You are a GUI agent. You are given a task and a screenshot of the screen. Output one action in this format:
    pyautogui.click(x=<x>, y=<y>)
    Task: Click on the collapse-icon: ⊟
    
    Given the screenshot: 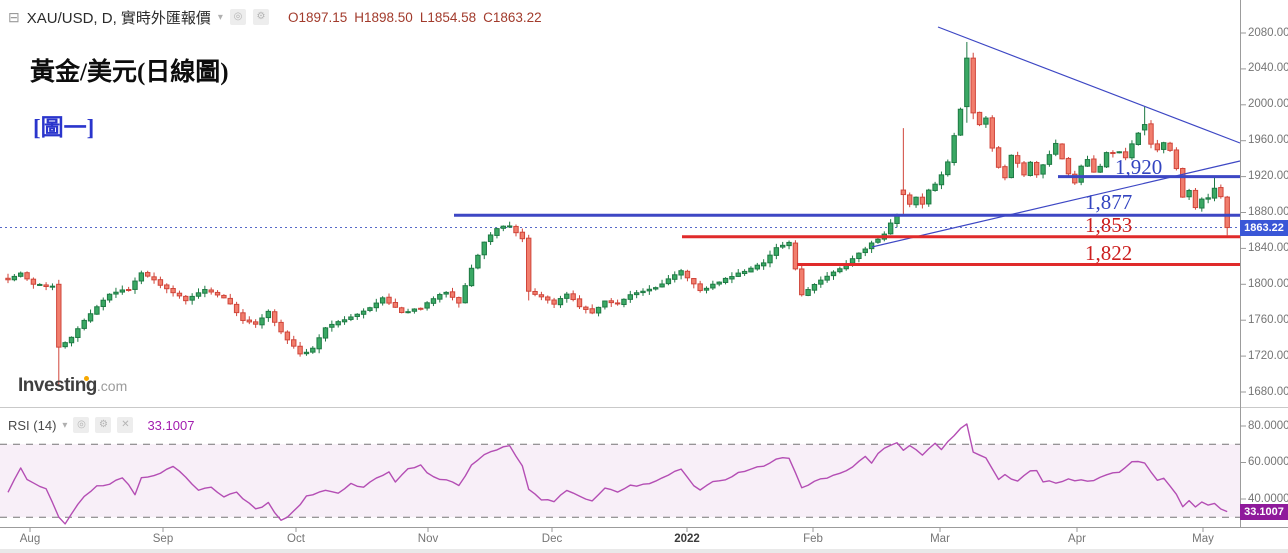 What is the action you would take?
    pyautogui.click(x=14, y=17)
    